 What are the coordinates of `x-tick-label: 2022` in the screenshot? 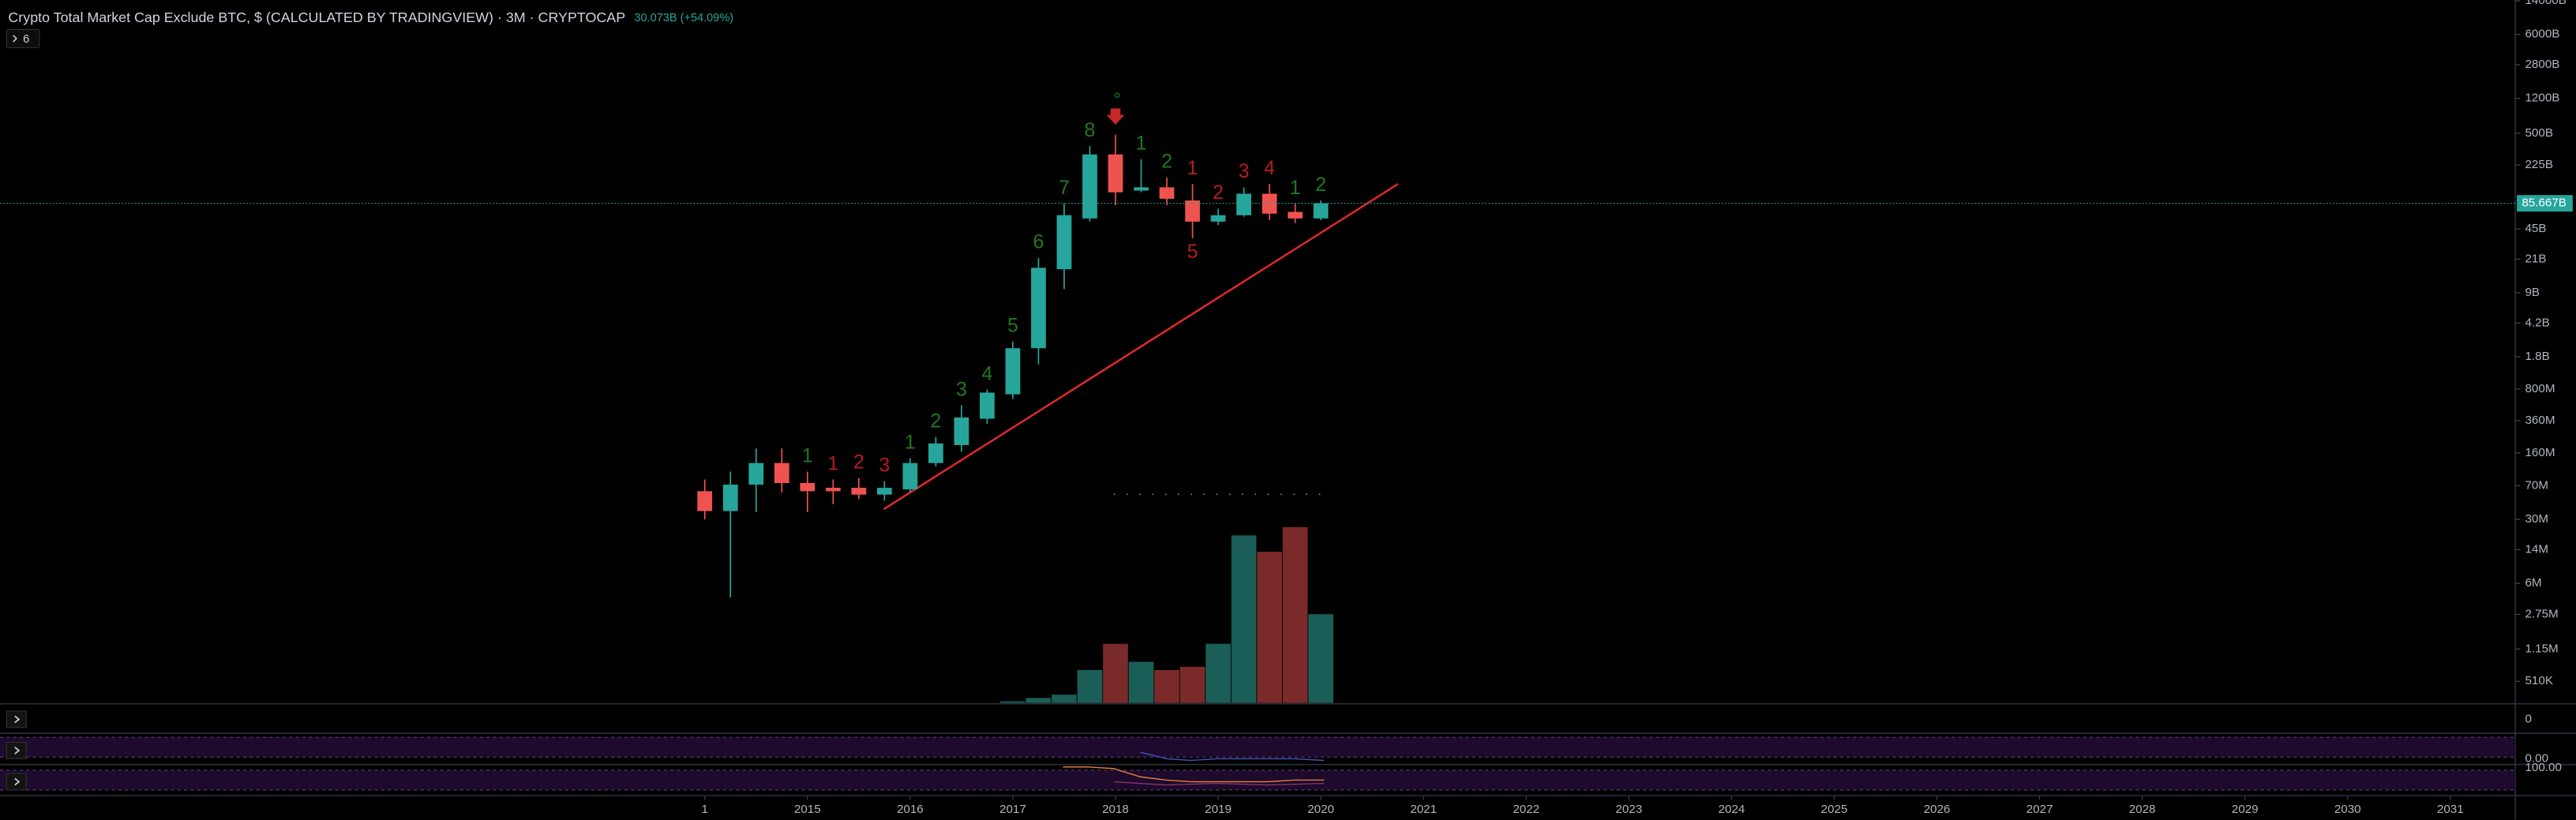 It's located at (1526, 809).